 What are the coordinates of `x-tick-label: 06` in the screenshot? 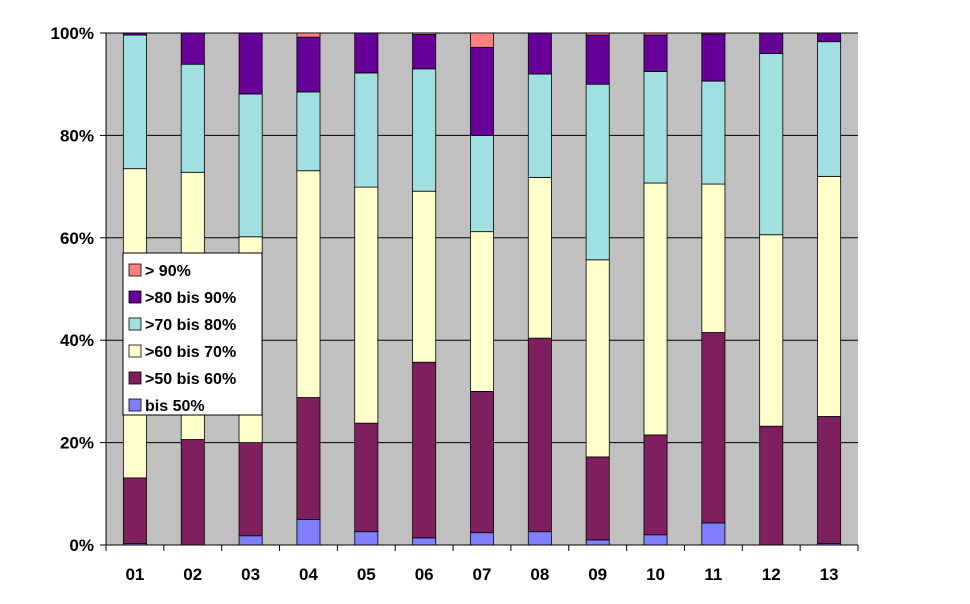 It's located at (424, 574).